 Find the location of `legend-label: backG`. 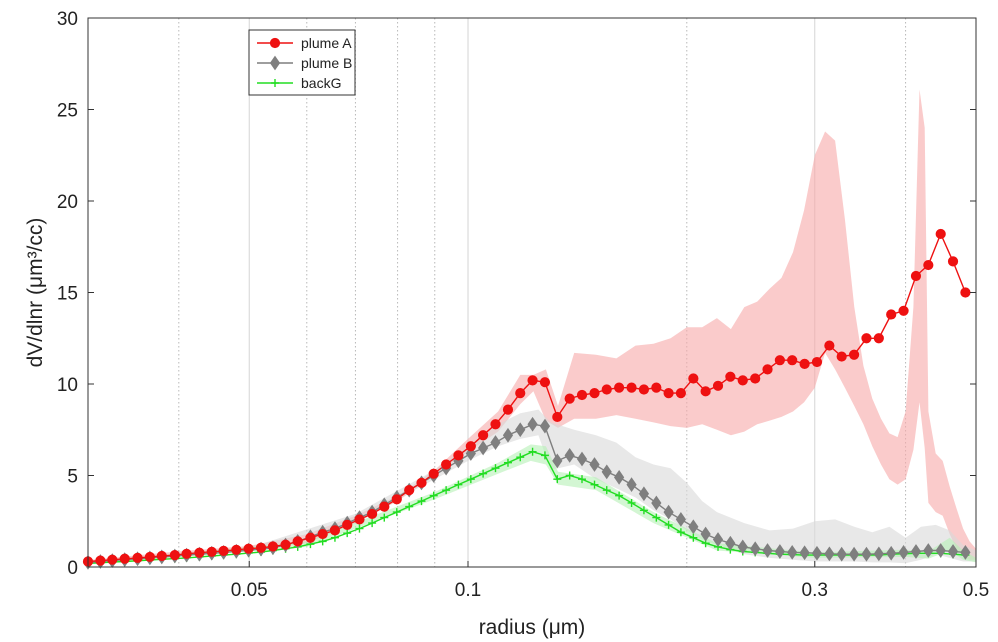

legend-label: backG is located at coordinates (321, 83).